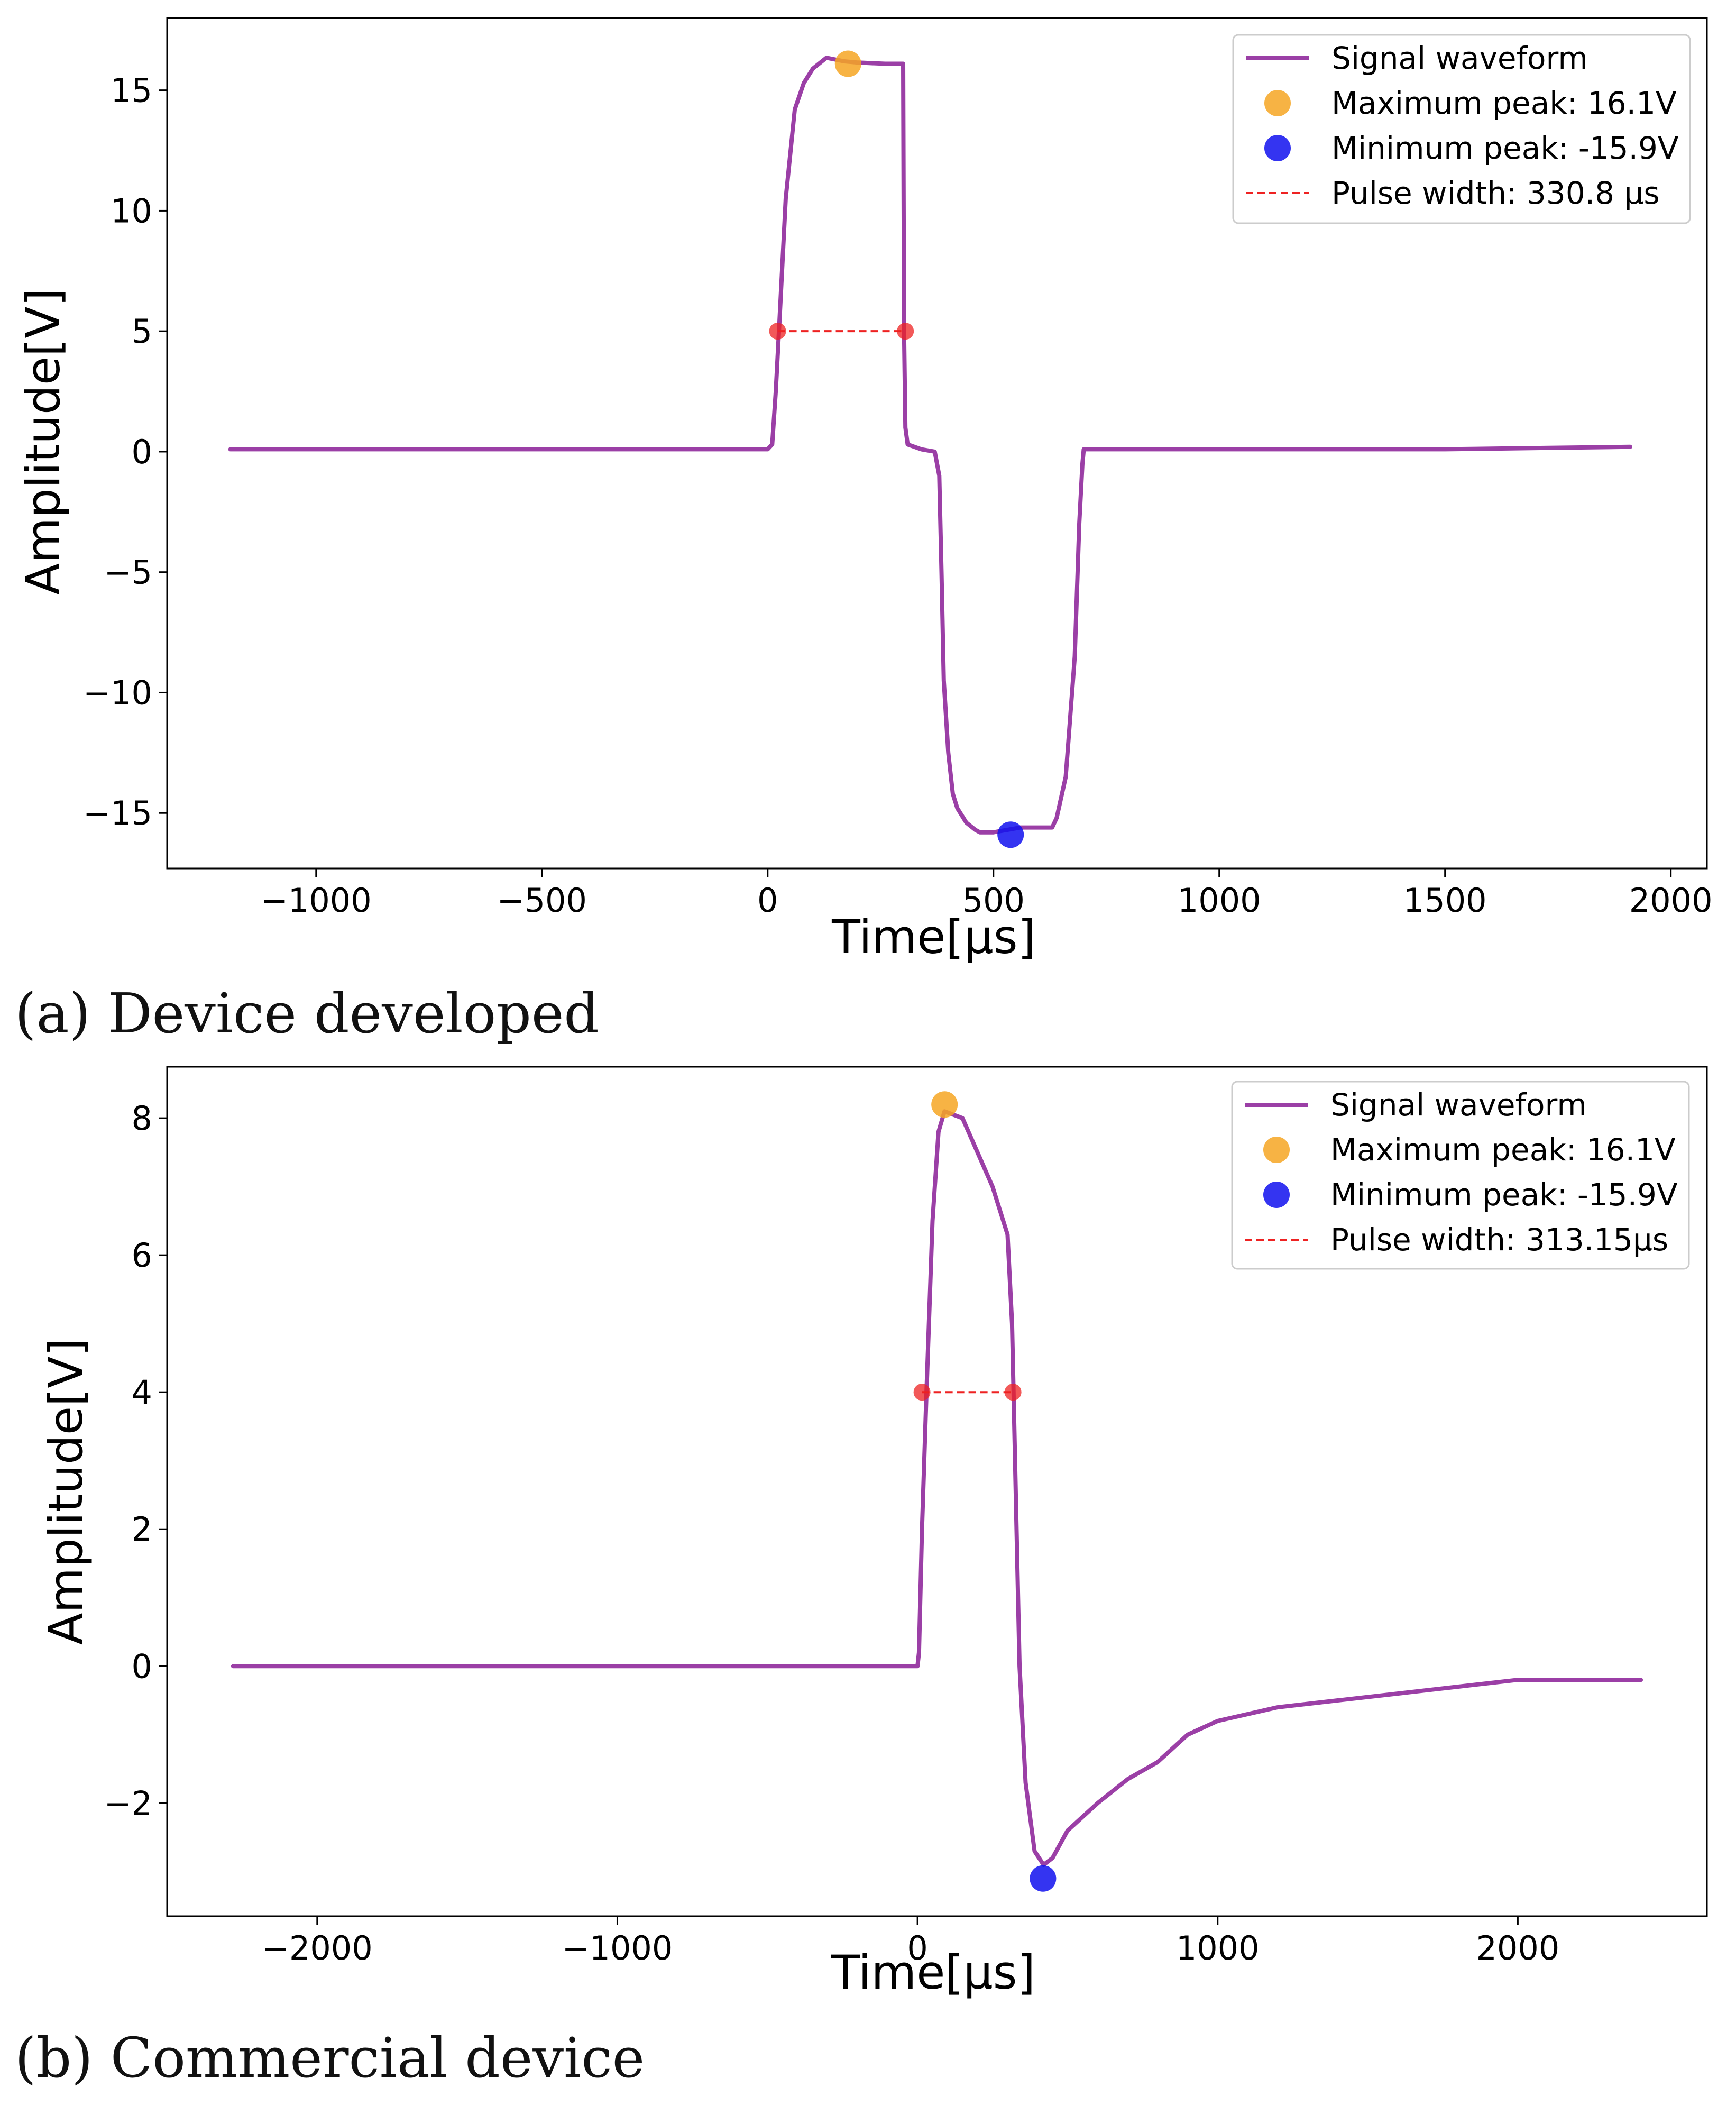 The width and height of the screenshot is (1736, 2105). Describe the element at coordinates (117, 693) in the screenshot. I see `y-tick-label: −10` at that location.